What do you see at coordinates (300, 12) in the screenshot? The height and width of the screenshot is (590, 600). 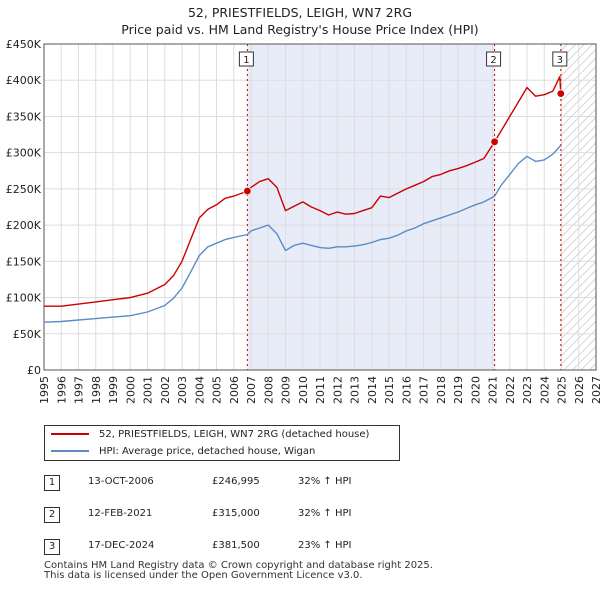 I see `chart-title: 52, PRIESTFIELDS, LEIGH, WN7 2RG` at bounding box center [300, 12].